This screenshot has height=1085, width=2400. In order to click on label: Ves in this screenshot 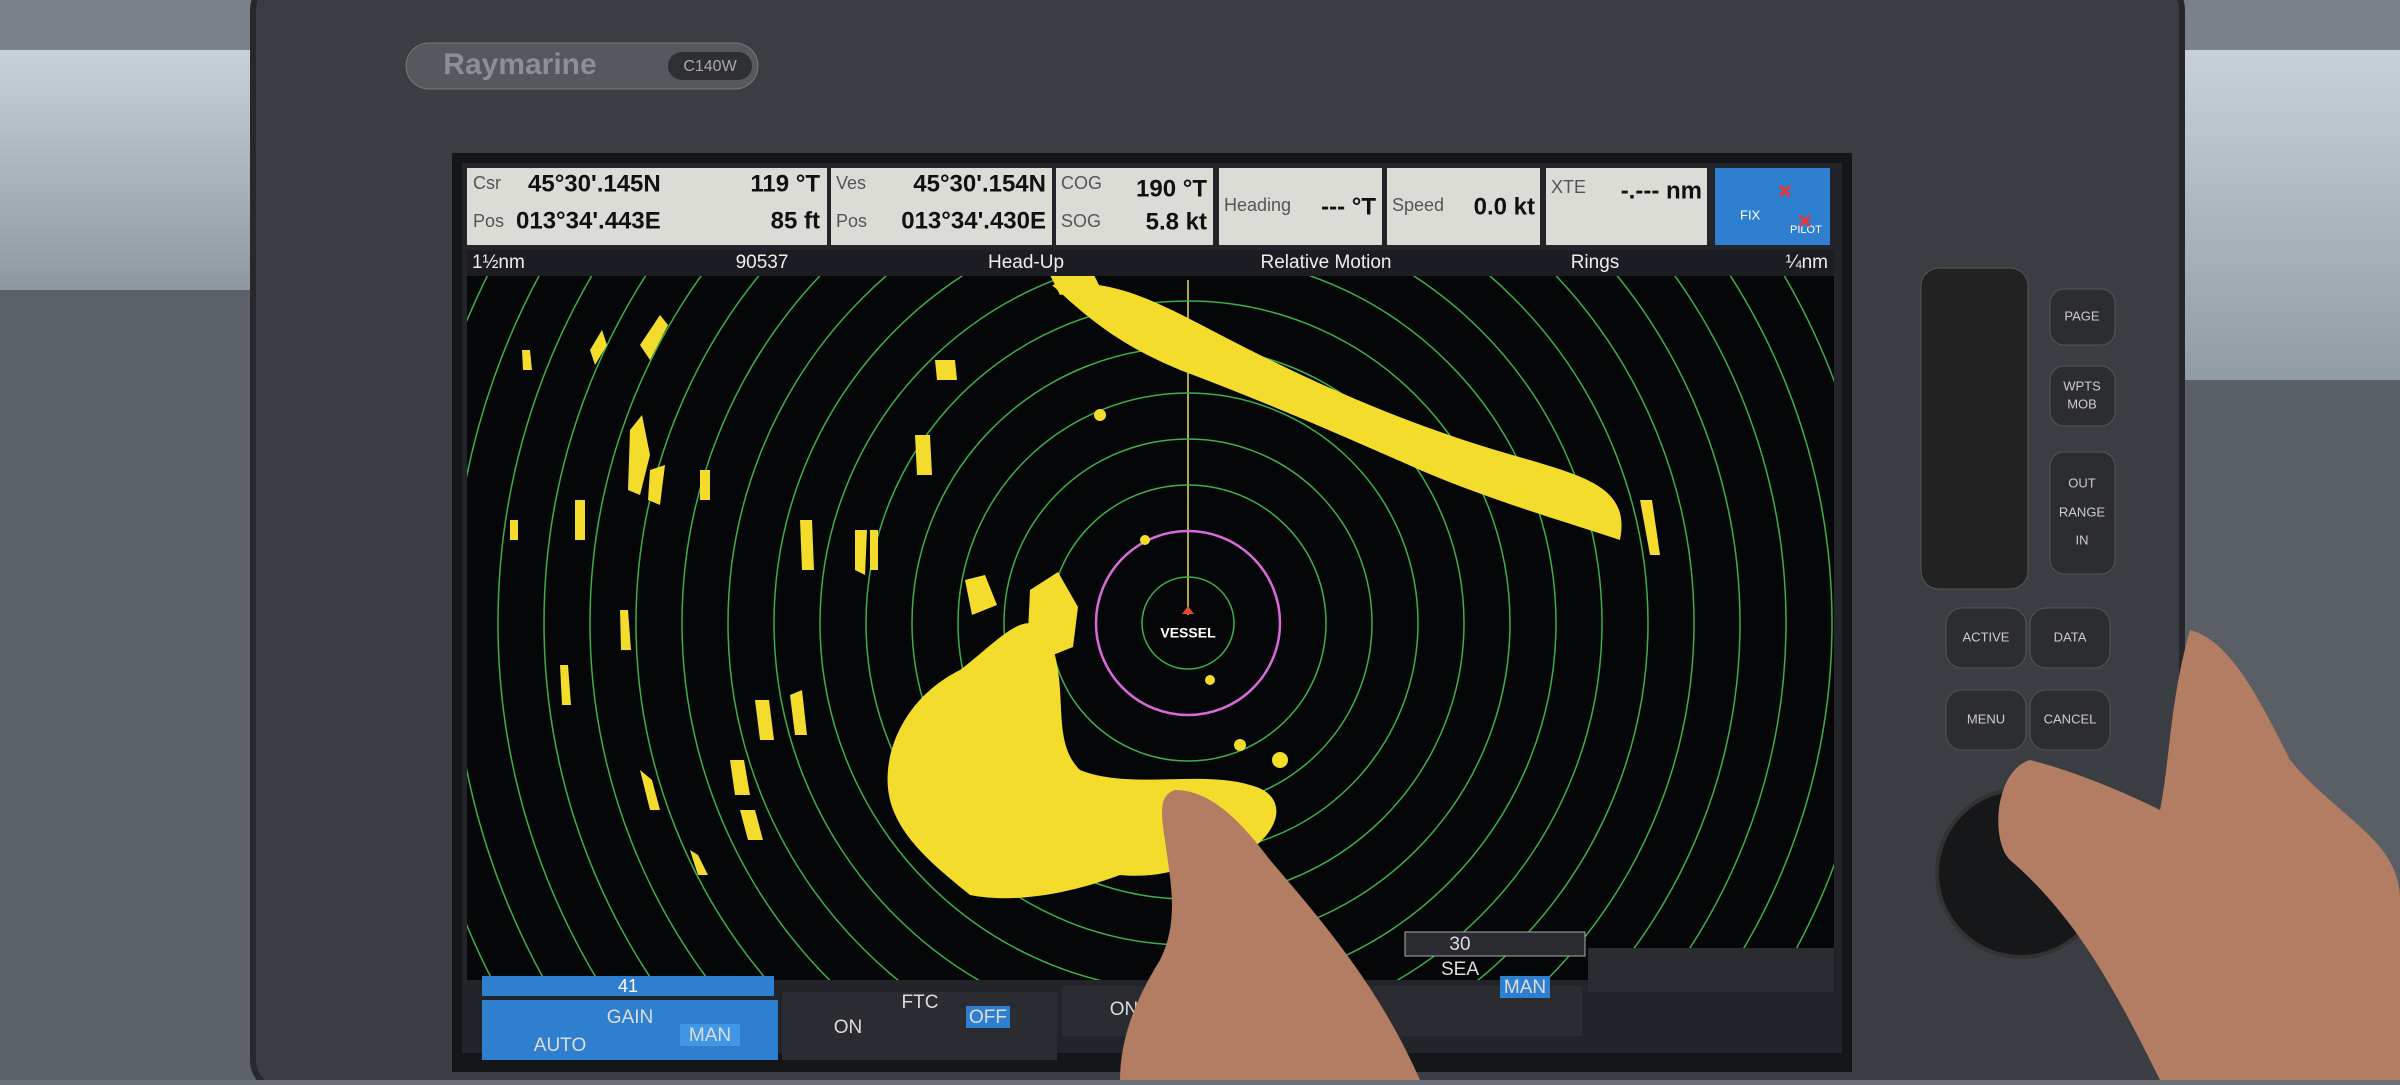, I will do `click(851, 183)`.